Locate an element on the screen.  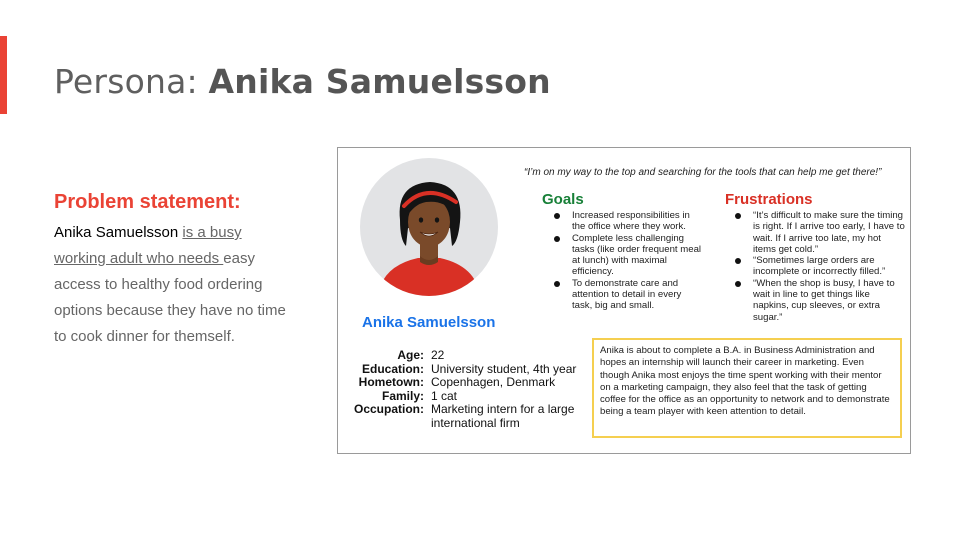
problem-underlined-2: working adult who needs is located at coordinates (139, 258).